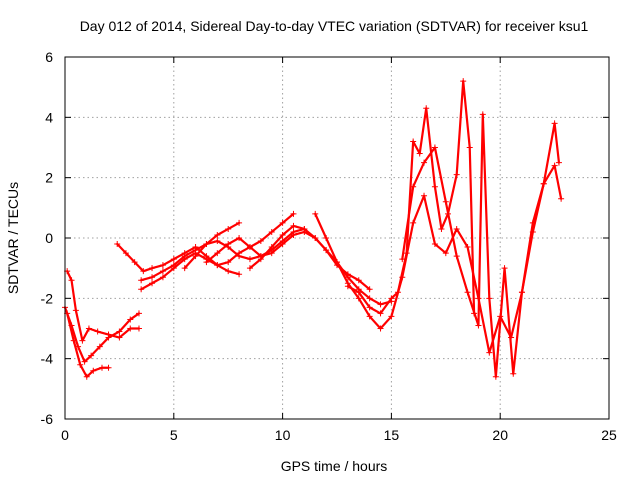  What do you see at coordinates (49, 117) in the screenshot?
I see `y-tick-label: 4` at bounding box center [49, 117].